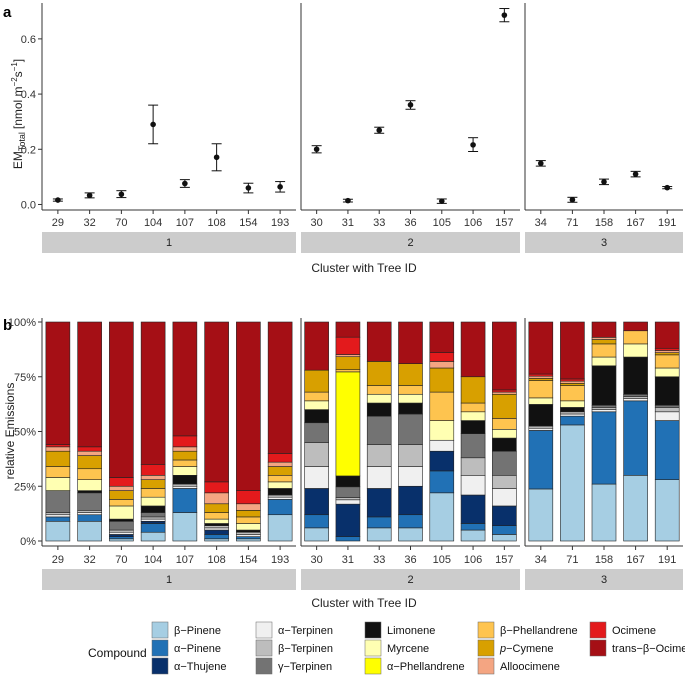  I want to click on x-tick-label: 191, so click(667, 223).